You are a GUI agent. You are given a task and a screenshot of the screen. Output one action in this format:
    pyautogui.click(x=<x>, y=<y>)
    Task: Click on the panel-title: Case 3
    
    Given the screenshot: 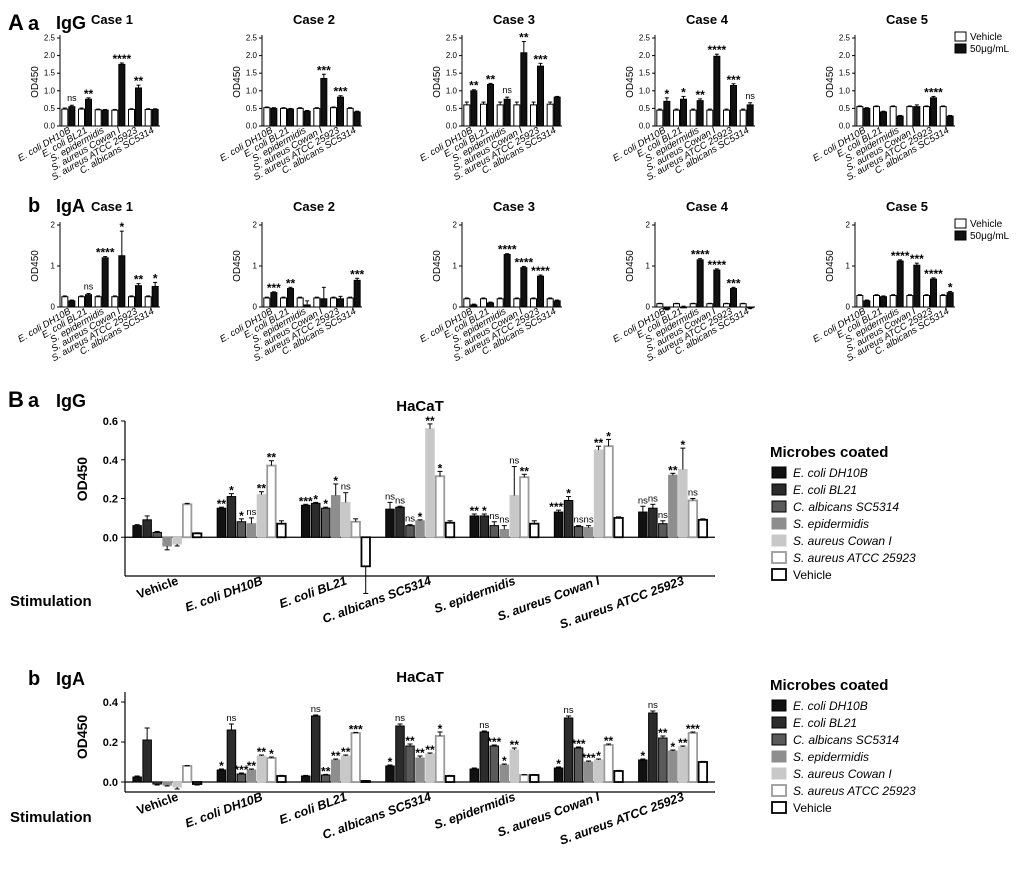 What is the action you would take?
    pyautogui.click(x=514, y=19)
    